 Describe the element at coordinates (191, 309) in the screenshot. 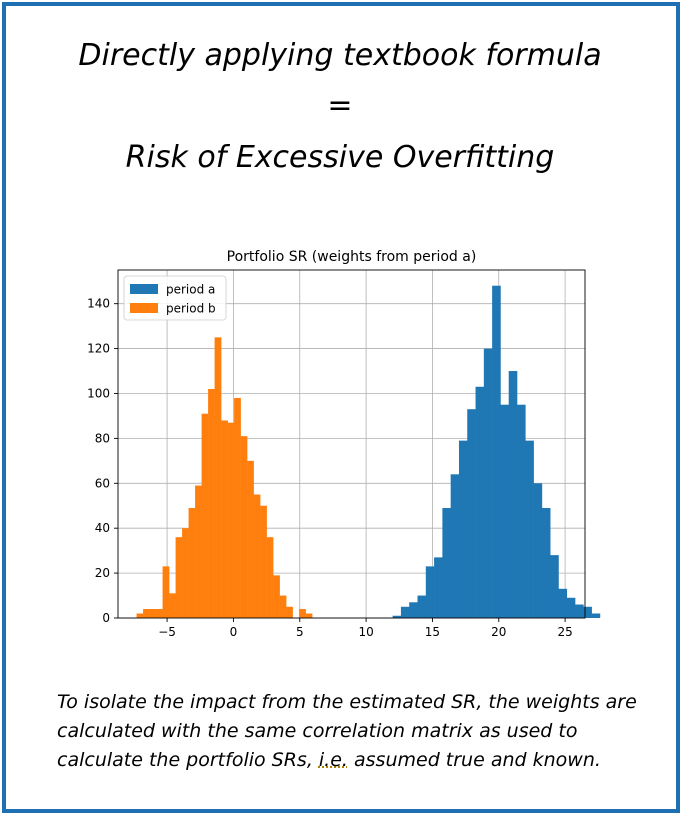

I see `legend-label-period-b: period b` at that location.